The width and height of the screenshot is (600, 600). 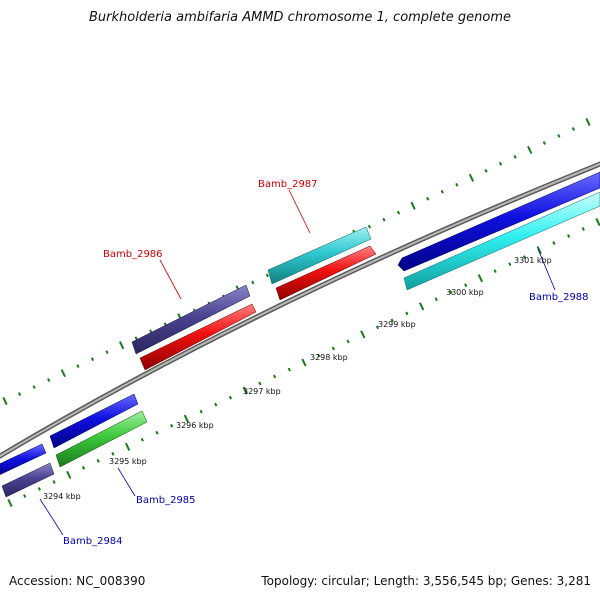 What do you see at coordinates (77, 581) in the screenshot?
I see `accession-text: Accession: NC_008390` at bounding box center [77, 581].